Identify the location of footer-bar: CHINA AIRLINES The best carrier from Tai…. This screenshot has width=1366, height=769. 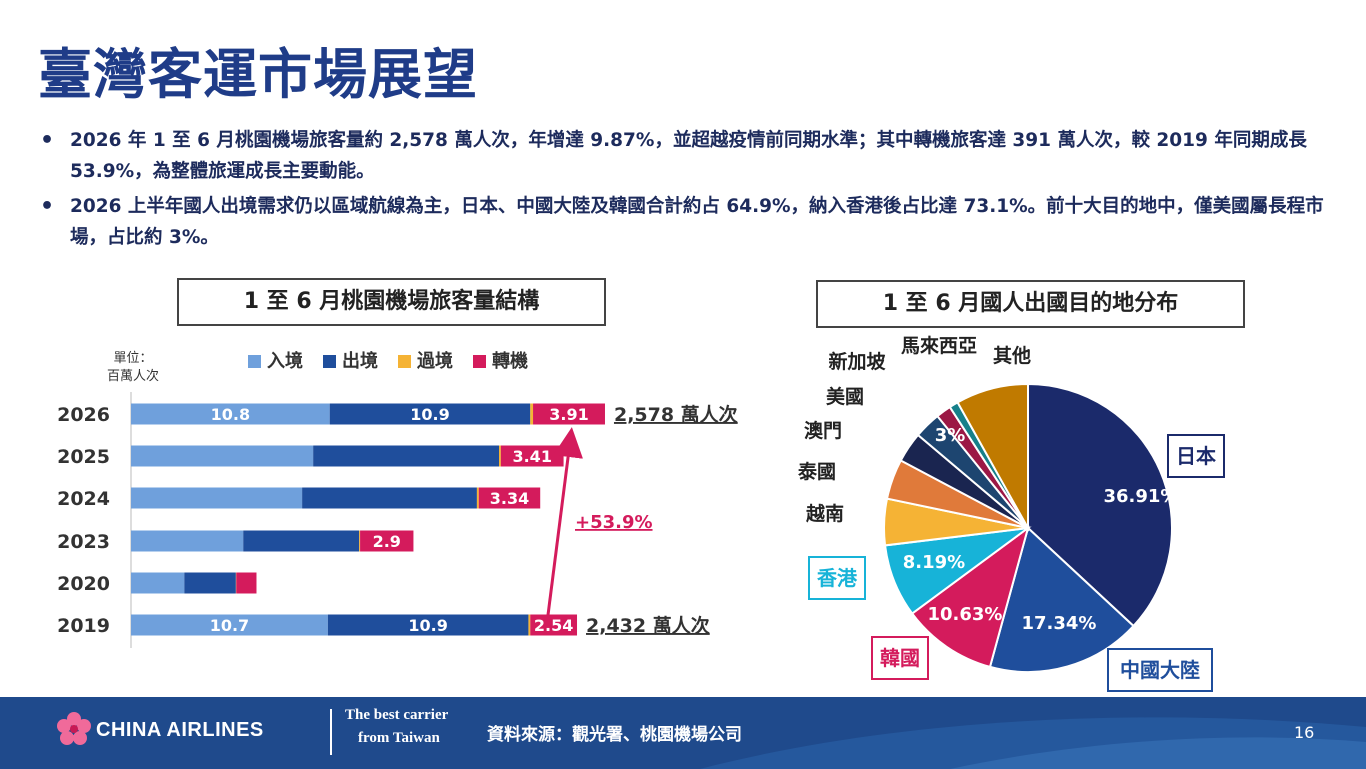
(683, 733).